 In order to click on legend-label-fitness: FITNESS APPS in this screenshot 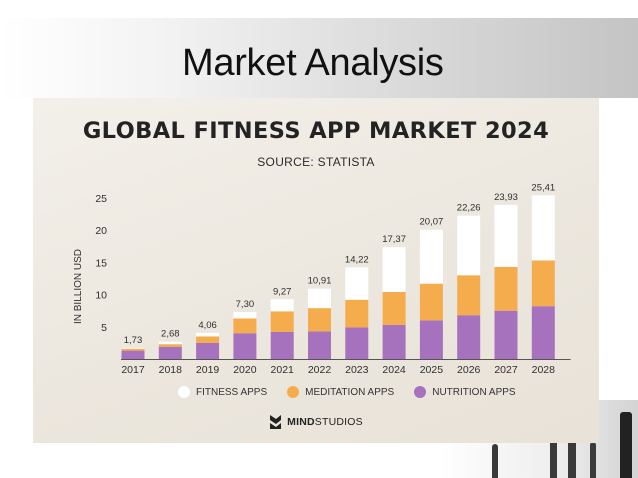, I will do `click(232, 392)`.